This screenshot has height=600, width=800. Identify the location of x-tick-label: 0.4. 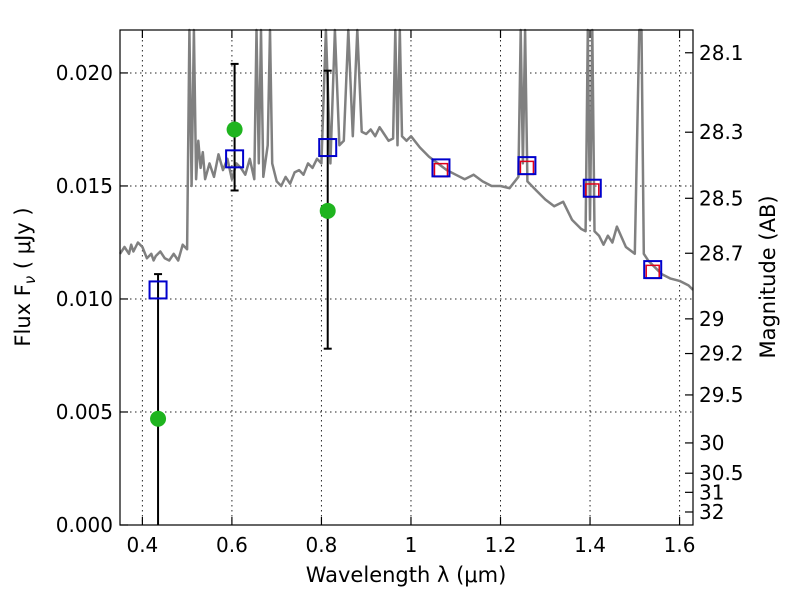
(142, 545).